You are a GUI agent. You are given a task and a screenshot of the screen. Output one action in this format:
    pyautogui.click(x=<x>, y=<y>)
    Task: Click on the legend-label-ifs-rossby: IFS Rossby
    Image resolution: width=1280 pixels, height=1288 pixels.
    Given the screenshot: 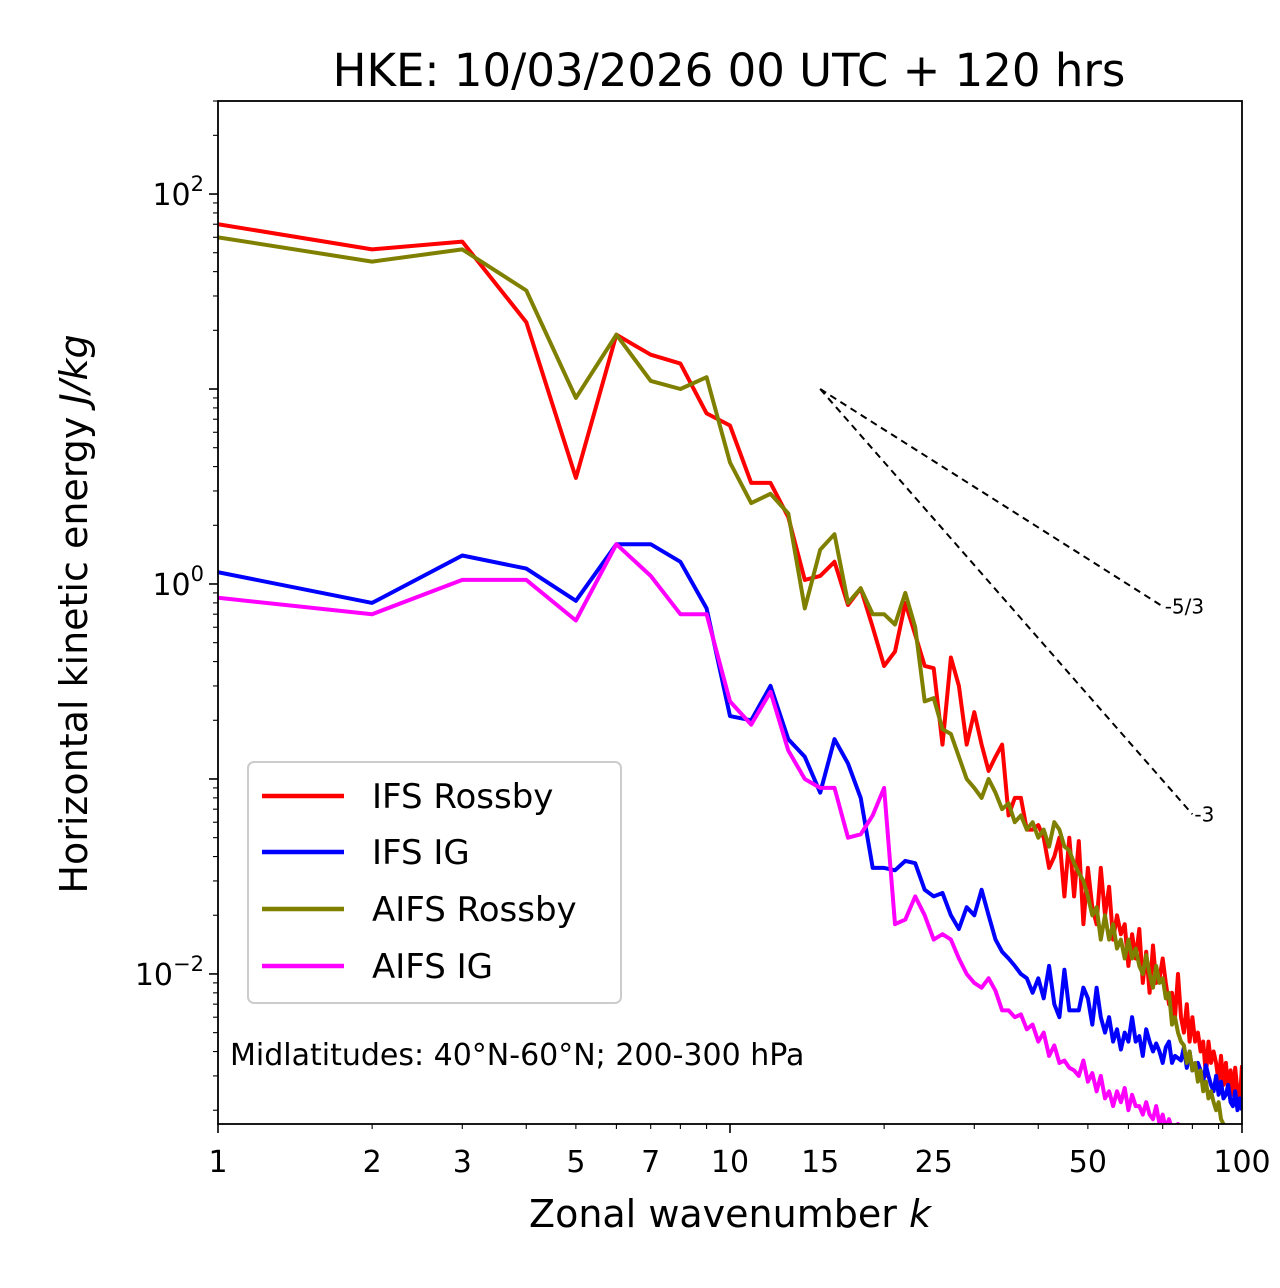 What is the action you would take?
    pyautogui.click(x=462, y=797)
    